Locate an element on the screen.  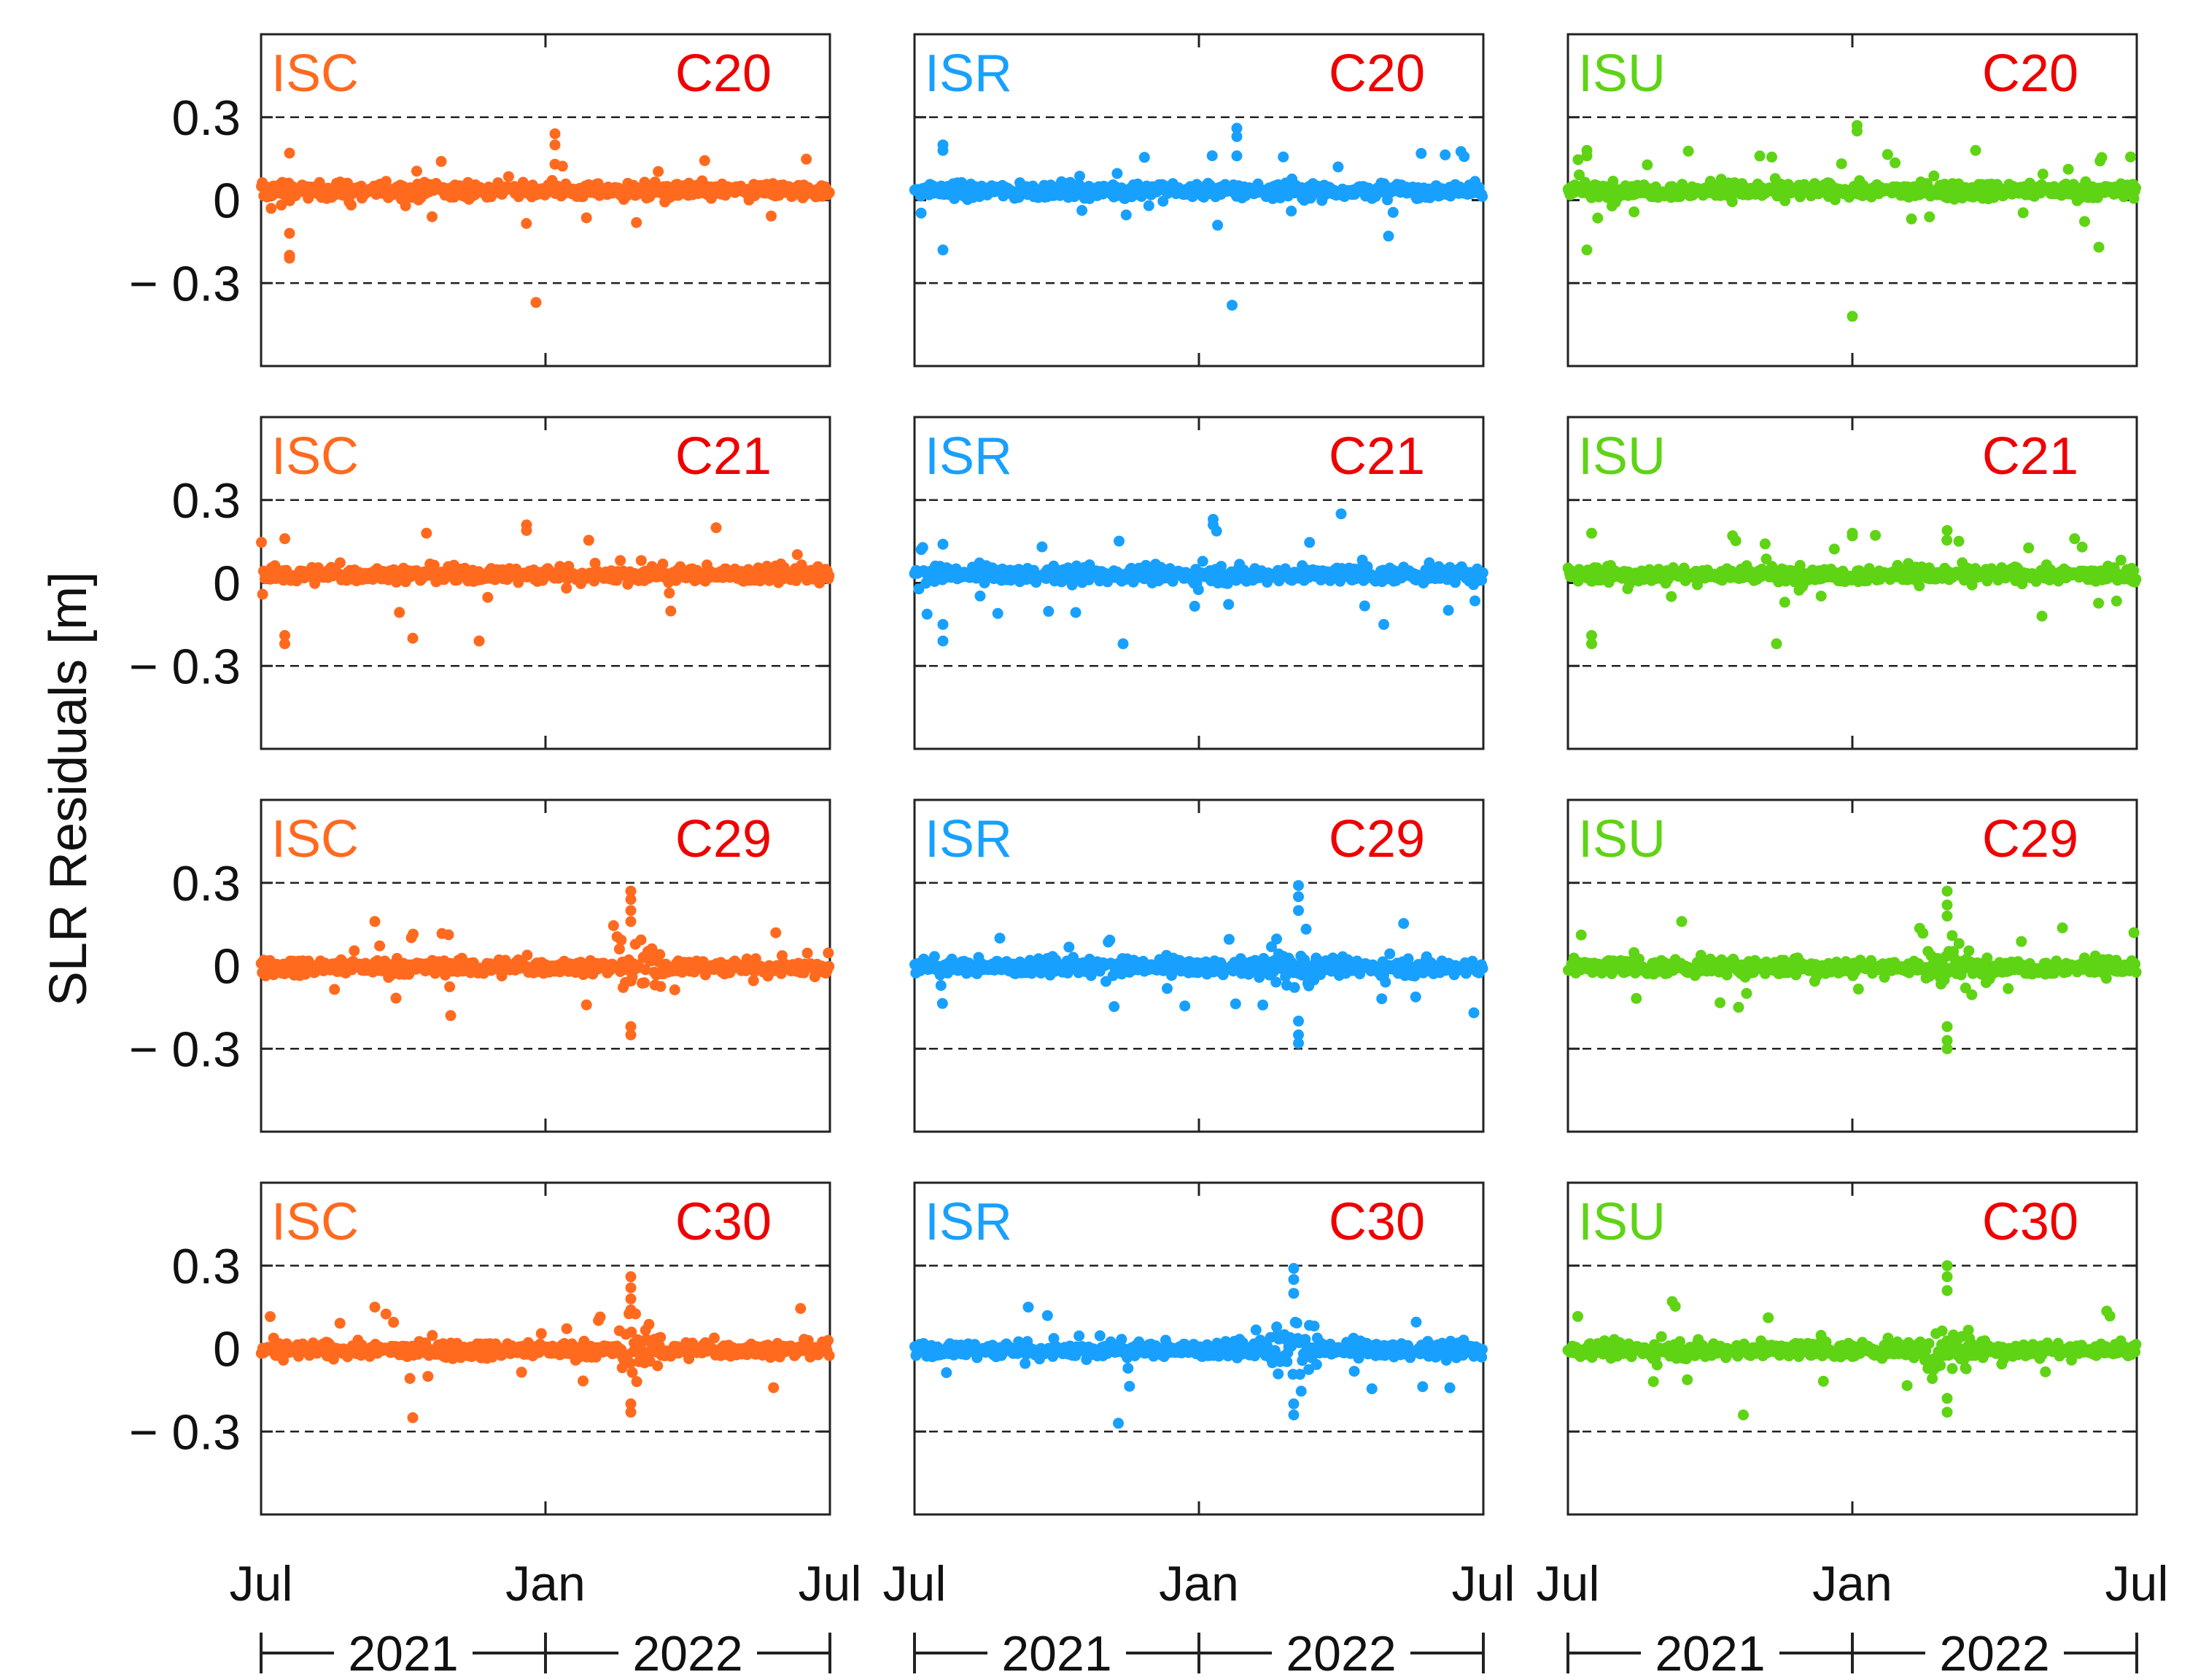
solution-label: ISU is located at coordinates (1622, 73).